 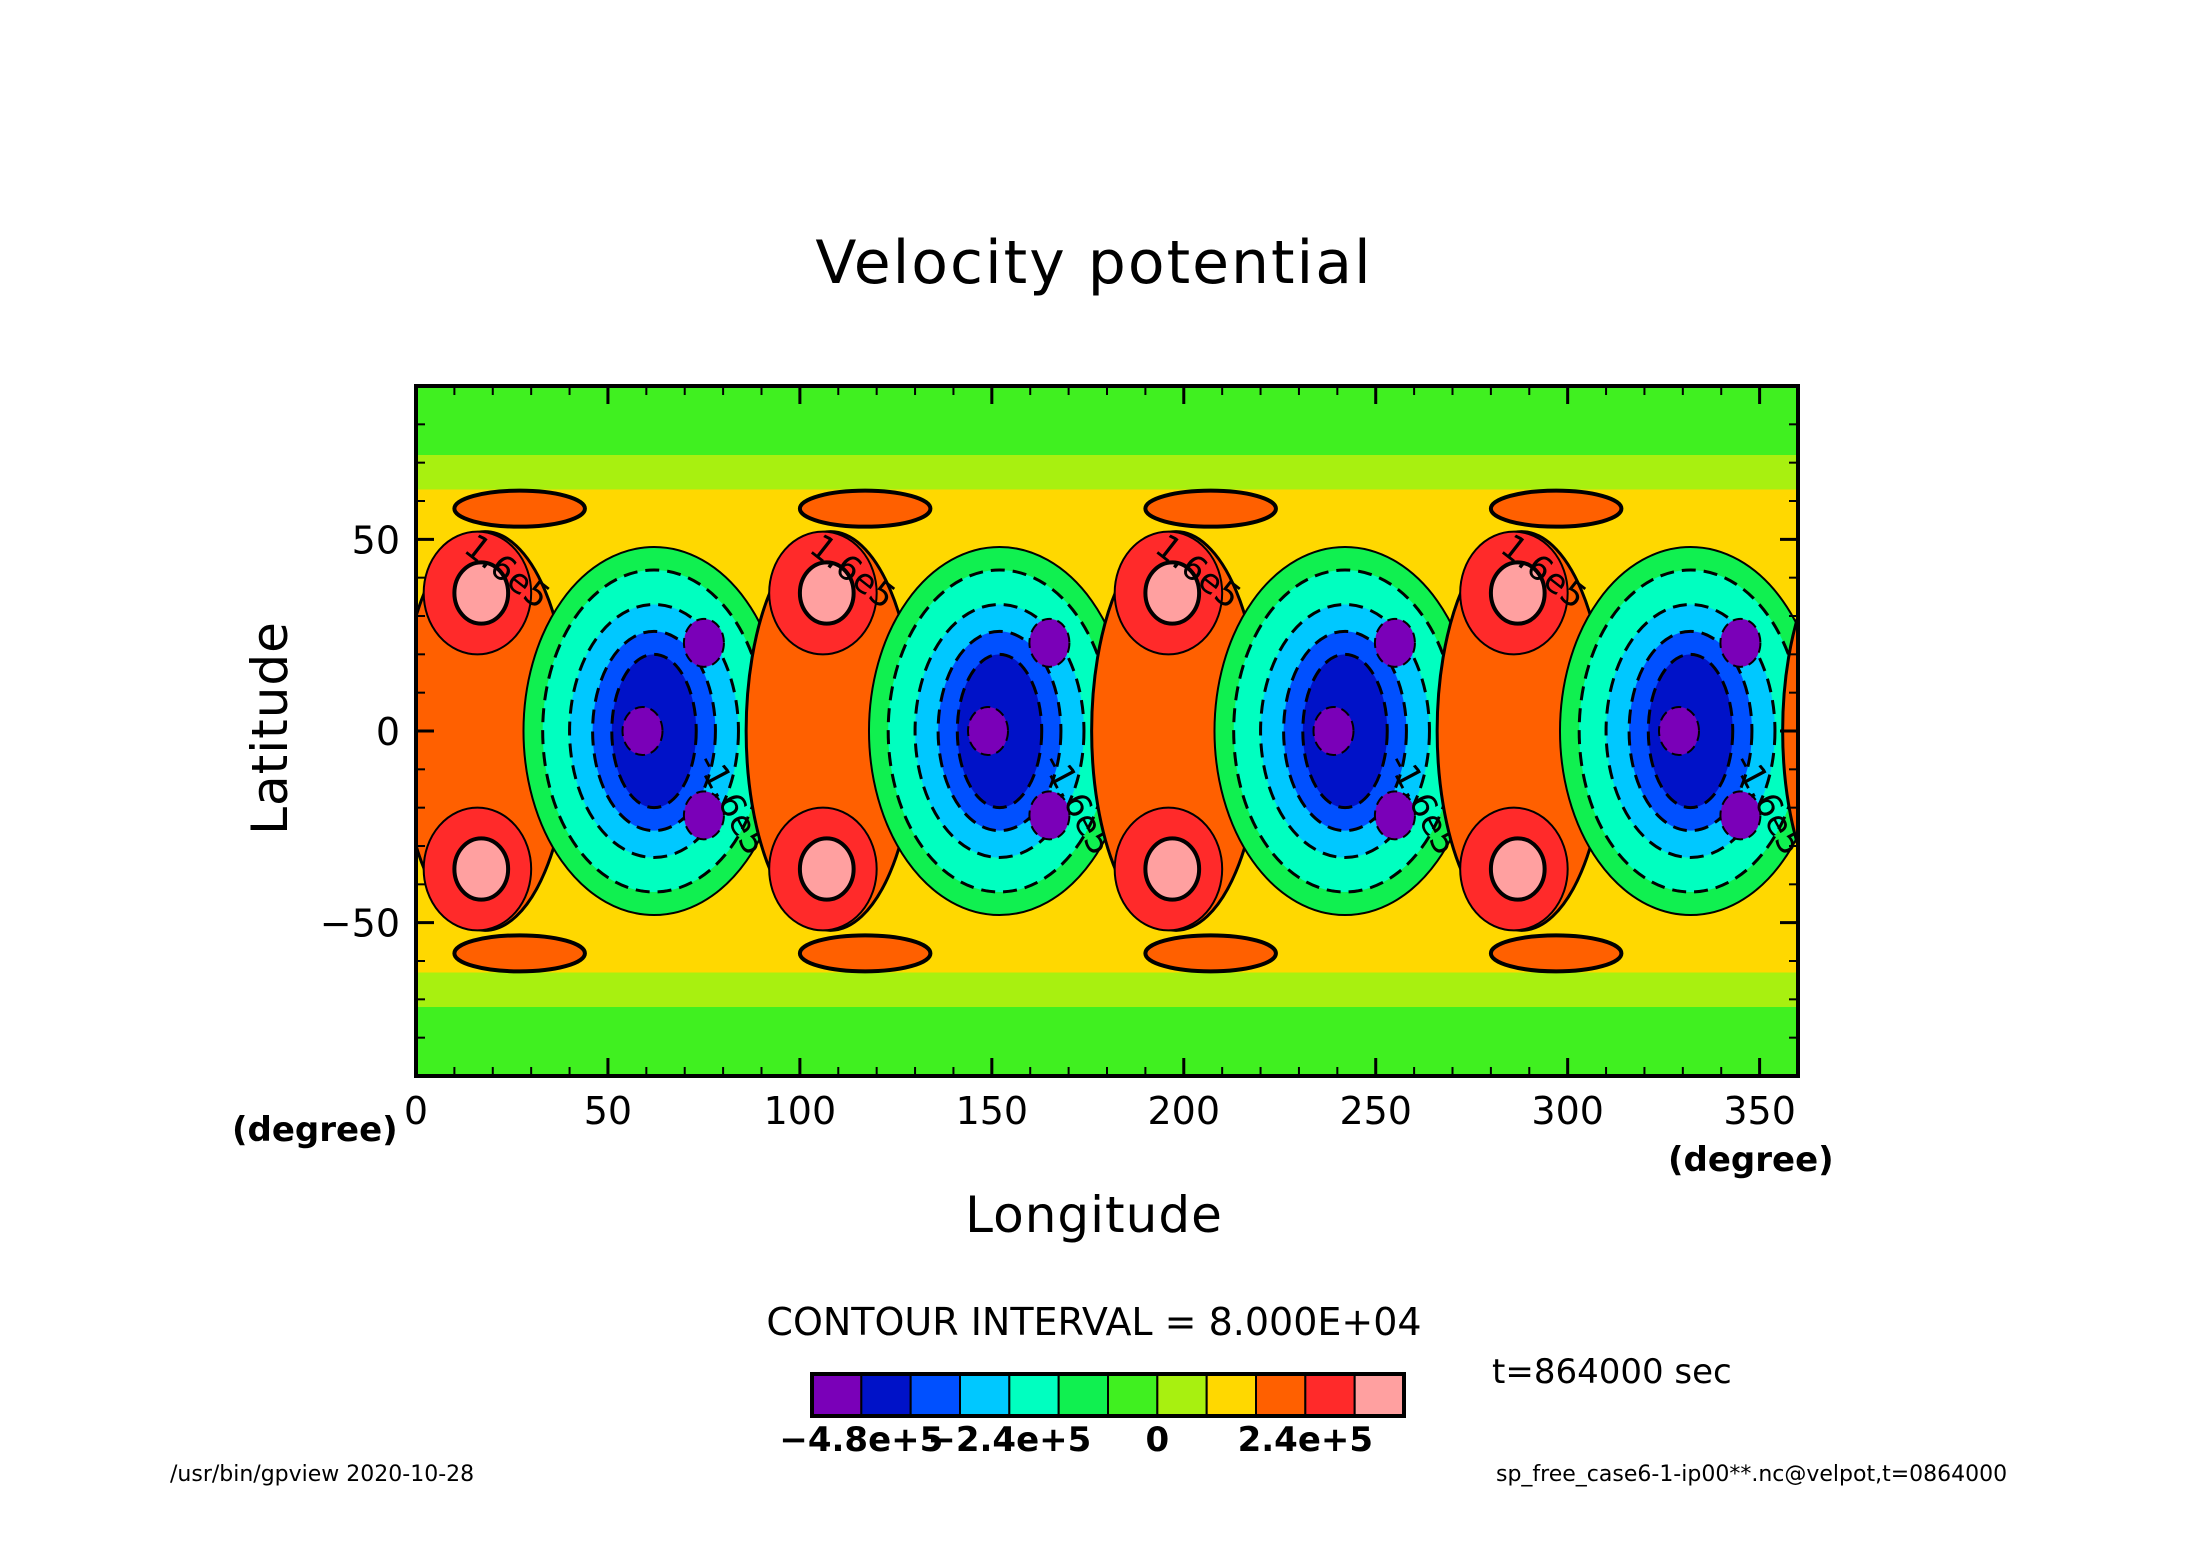 What do you see at coordinates (608, 1111) in the screenshot?
I see `x-tick-label: 50` at bounding box center [608, 1111].